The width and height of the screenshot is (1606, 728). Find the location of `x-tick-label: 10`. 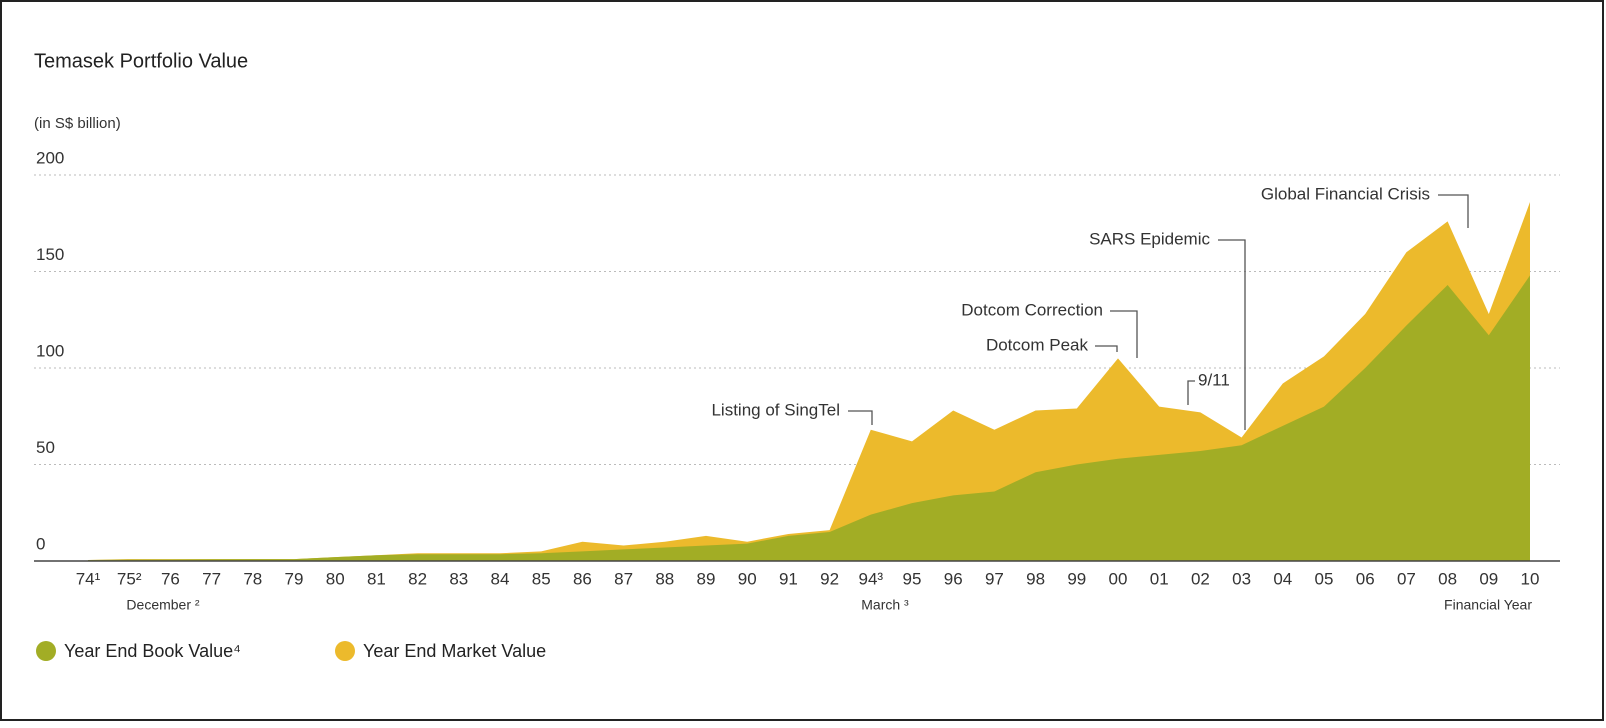

x-tick-label: 10 is located at coordinates (1530, 578).